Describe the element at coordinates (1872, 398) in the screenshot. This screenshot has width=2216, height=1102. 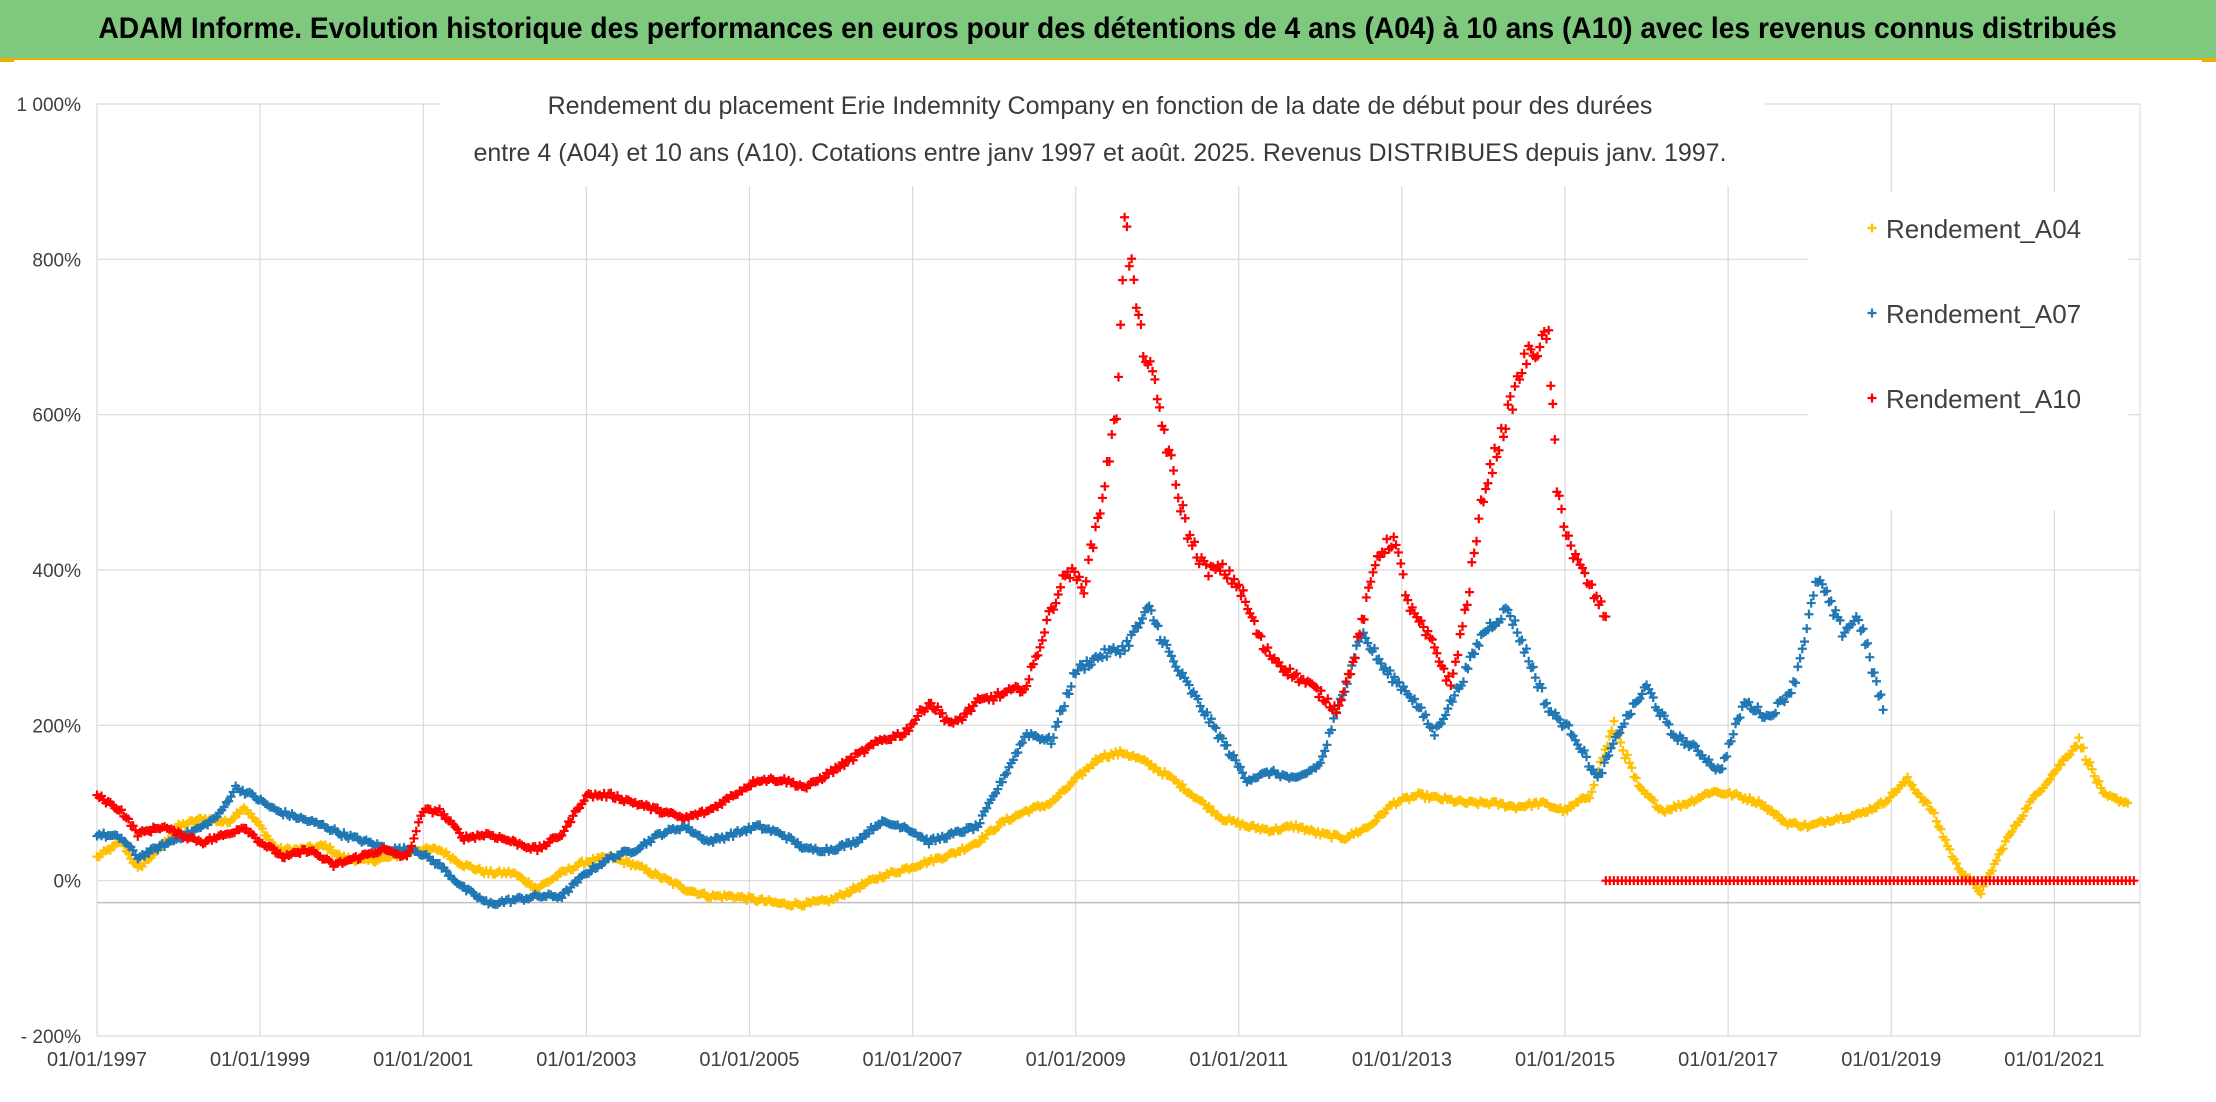
I see `legend-marker` at that location.